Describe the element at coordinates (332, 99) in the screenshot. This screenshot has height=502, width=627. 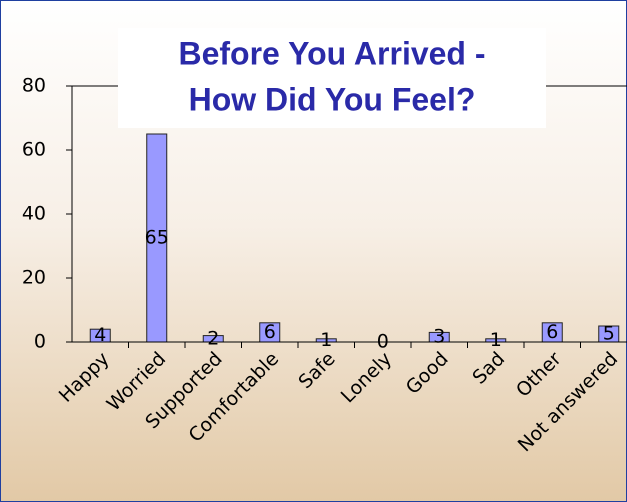
I see `chart-title: How Did You Feel?` at that location.